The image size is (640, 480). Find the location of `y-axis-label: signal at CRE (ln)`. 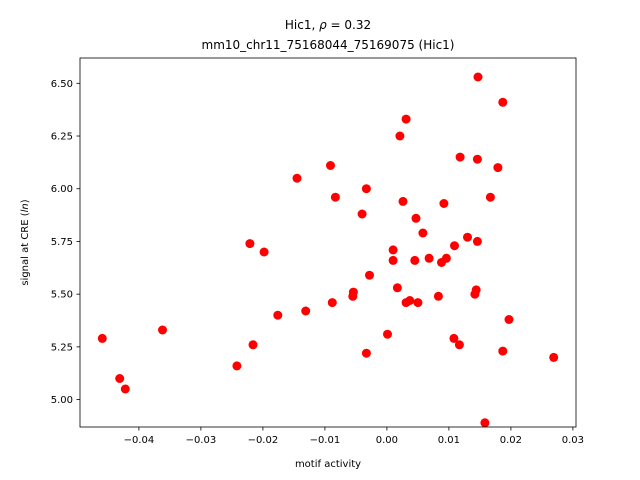

y-axis-label: signal at CRE (ln) is located at coordinates (25, 242).